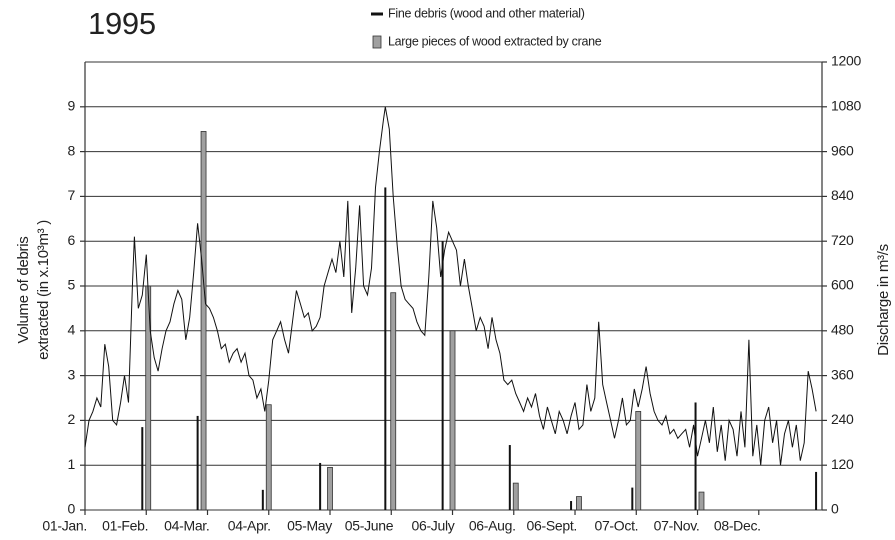  Describe the element at coordinates (616, 526) in the screenshot. I see `x-tick-label: 07-Oct.` at that location.